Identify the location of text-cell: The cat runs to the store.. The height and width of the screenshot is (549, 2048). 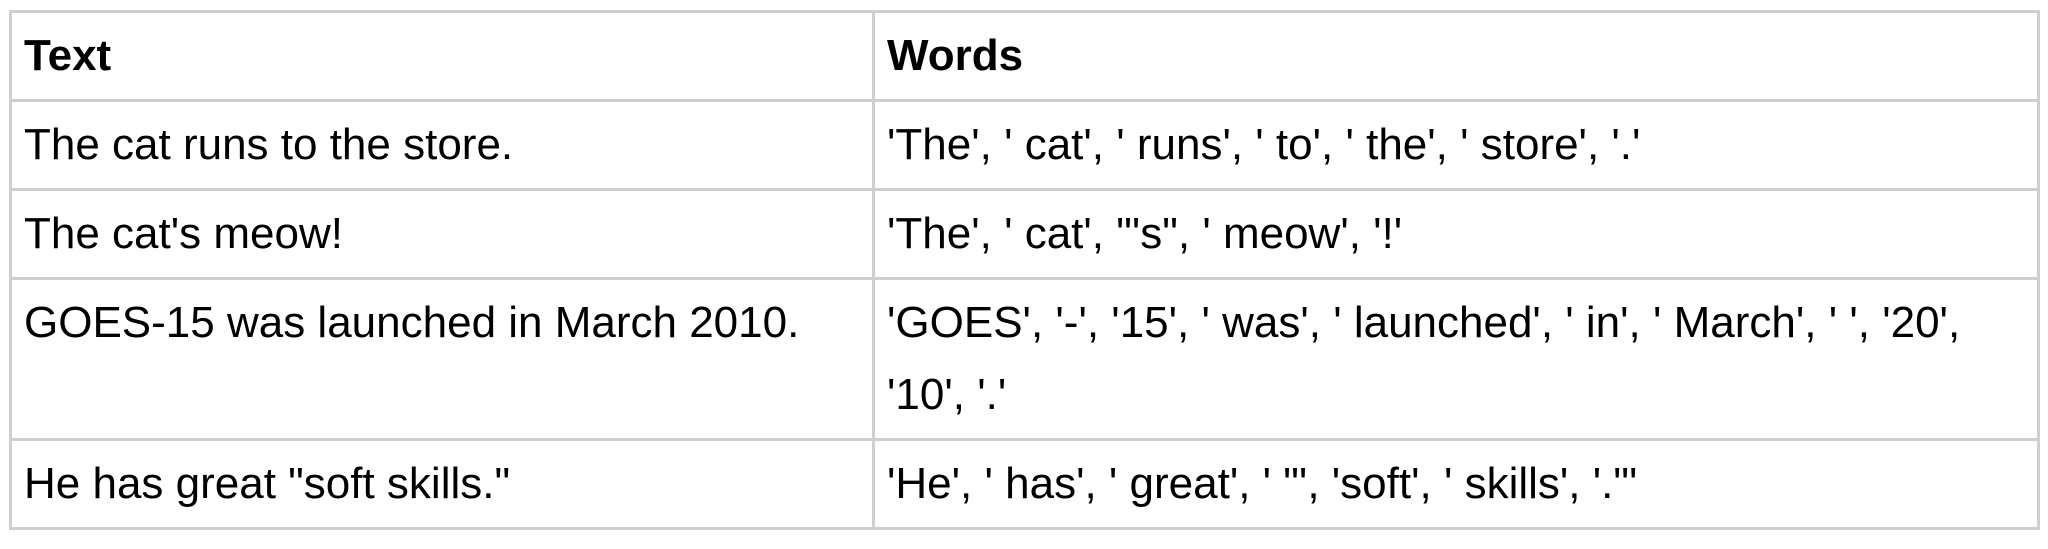
(442, 145).